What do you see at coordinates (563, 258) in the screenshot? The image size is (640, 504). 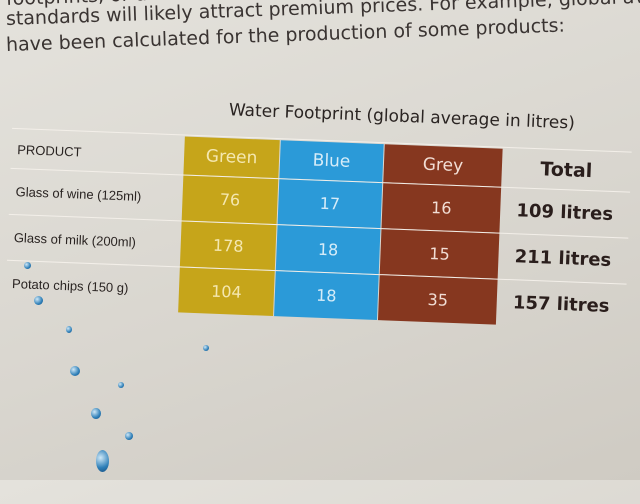 I see `total-cell: 211 litres` at bounding box center [563, 258].